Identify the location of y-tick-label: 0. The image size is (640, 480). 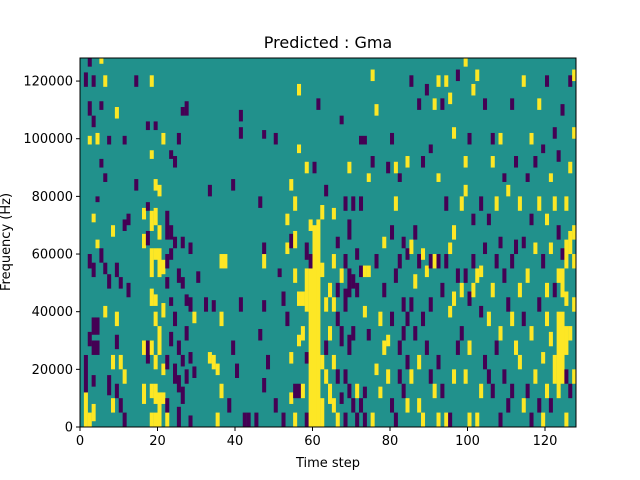
(69, 428).